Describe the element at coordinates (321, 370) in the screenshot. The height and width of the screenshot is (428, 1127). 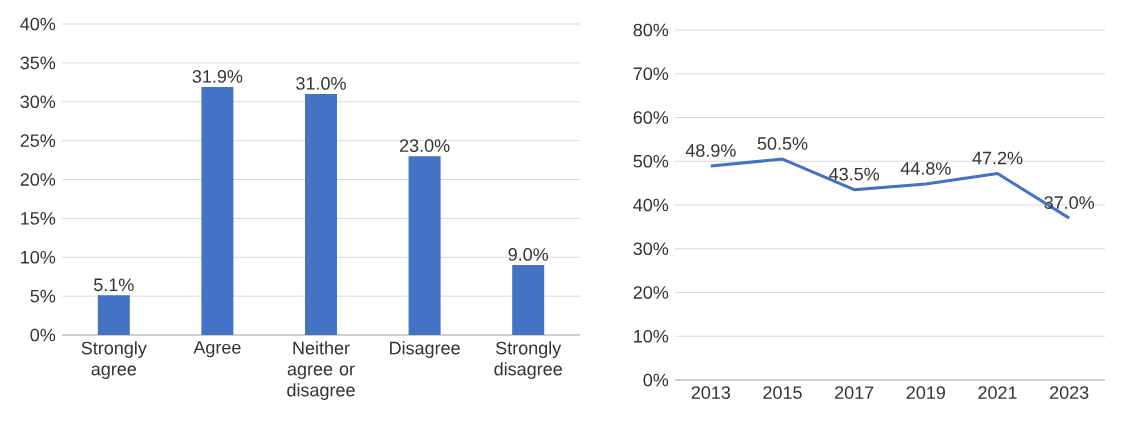
I see `x-tick-label: Neither agree or disagree` at that location.